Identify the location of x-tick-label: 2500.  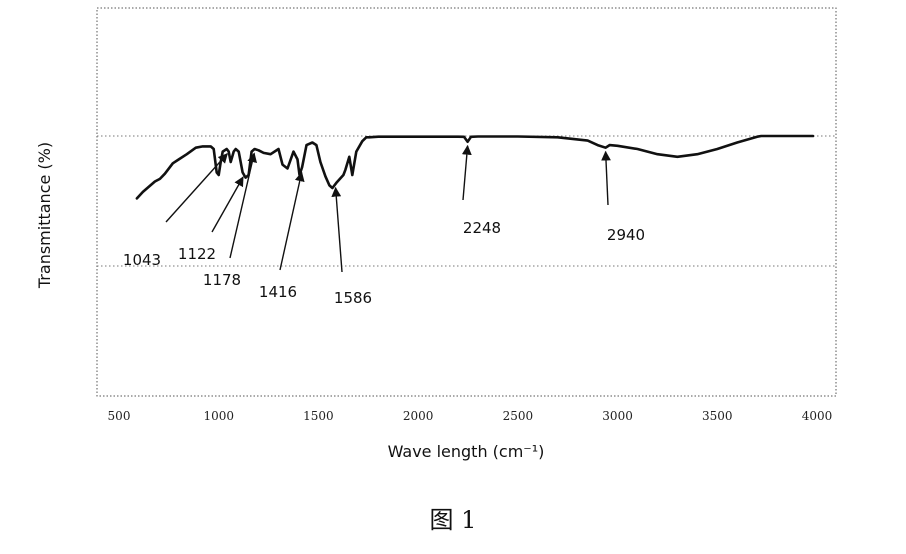
(518, 416).